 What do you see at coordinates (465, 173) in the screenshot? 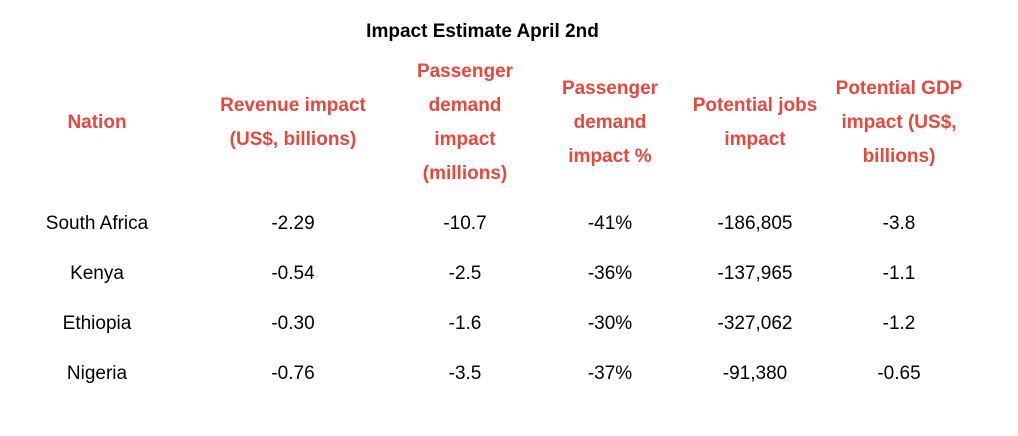
I see `col-header-passenger-demand-line-4: (millions)` at bounding box center [465, 173].